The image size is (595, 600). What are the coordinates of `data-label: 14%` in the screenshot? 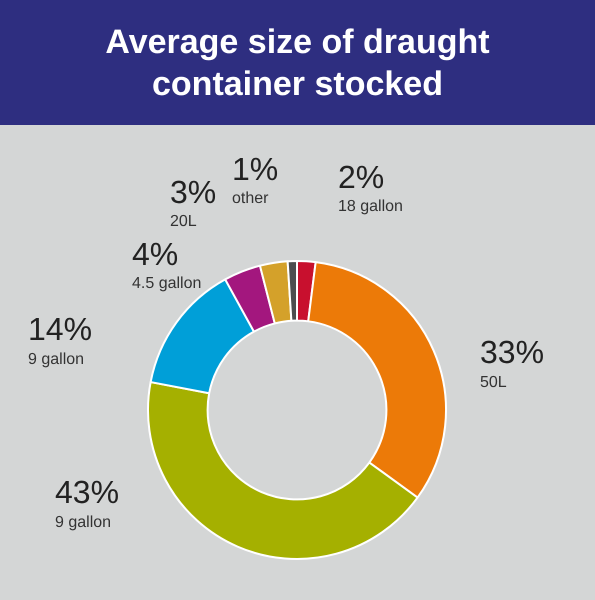 It's located at (60, 329).